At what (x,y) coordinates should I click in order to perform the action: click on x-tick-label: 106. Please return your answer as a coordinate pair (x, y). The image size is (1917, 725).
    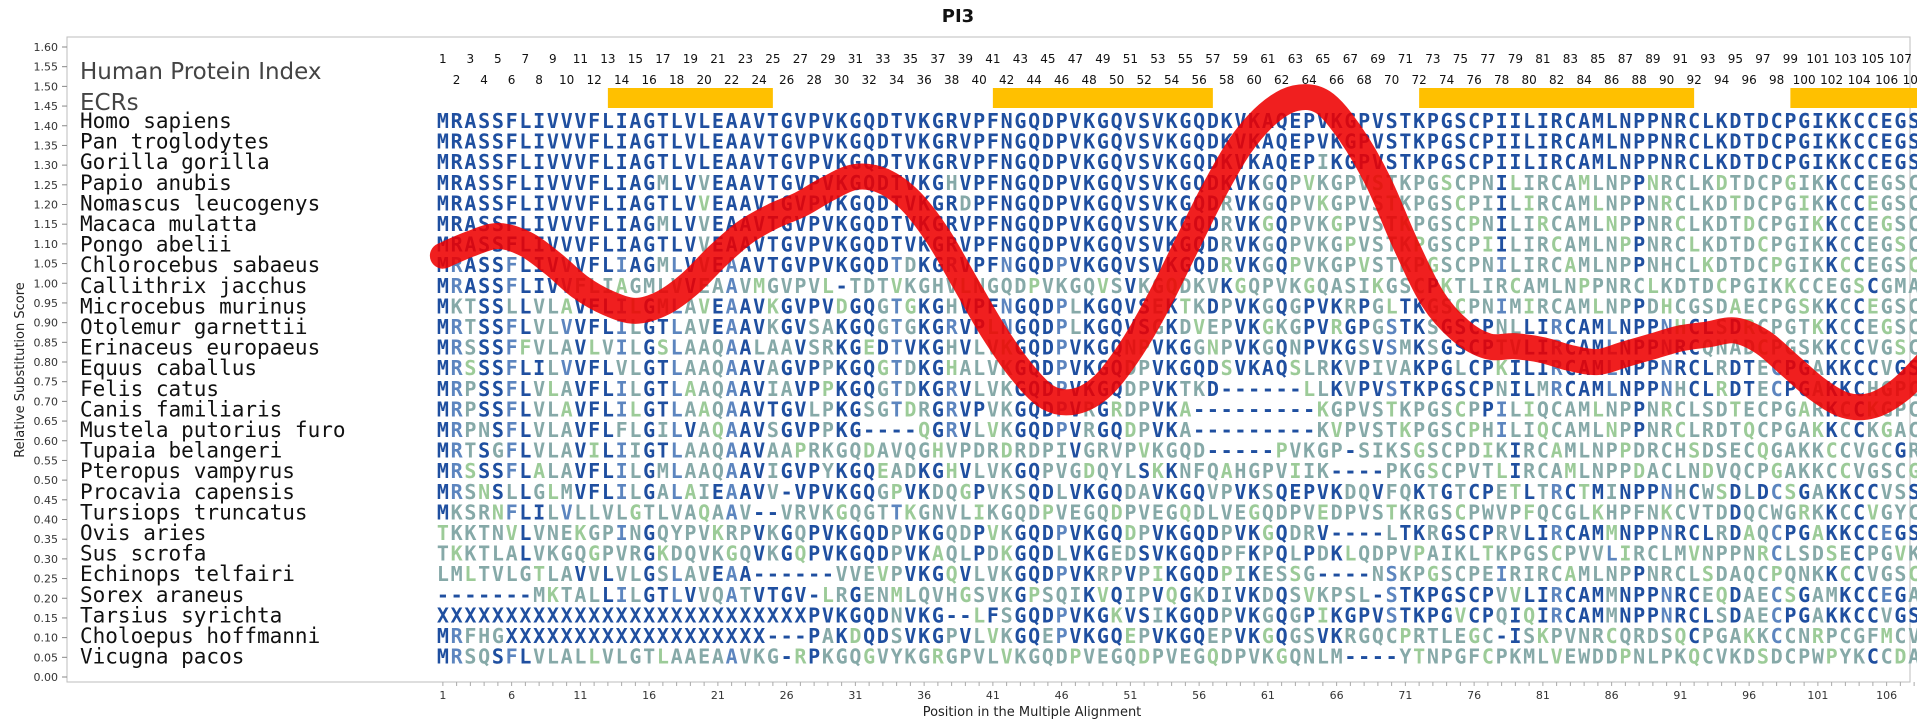
    Looking at the image, I should click on (1886, 695).